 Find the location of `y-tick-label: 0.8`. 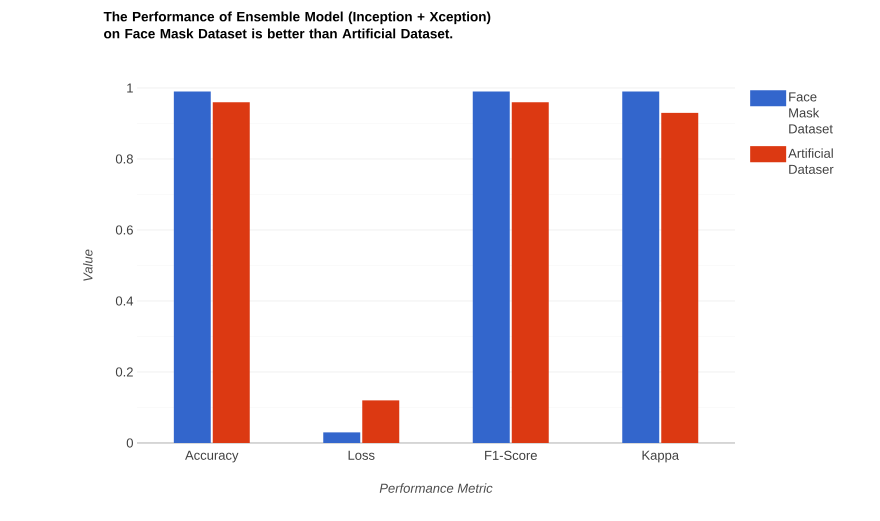

y-tick-label: 0.8 is located at coordinates (124, 159).